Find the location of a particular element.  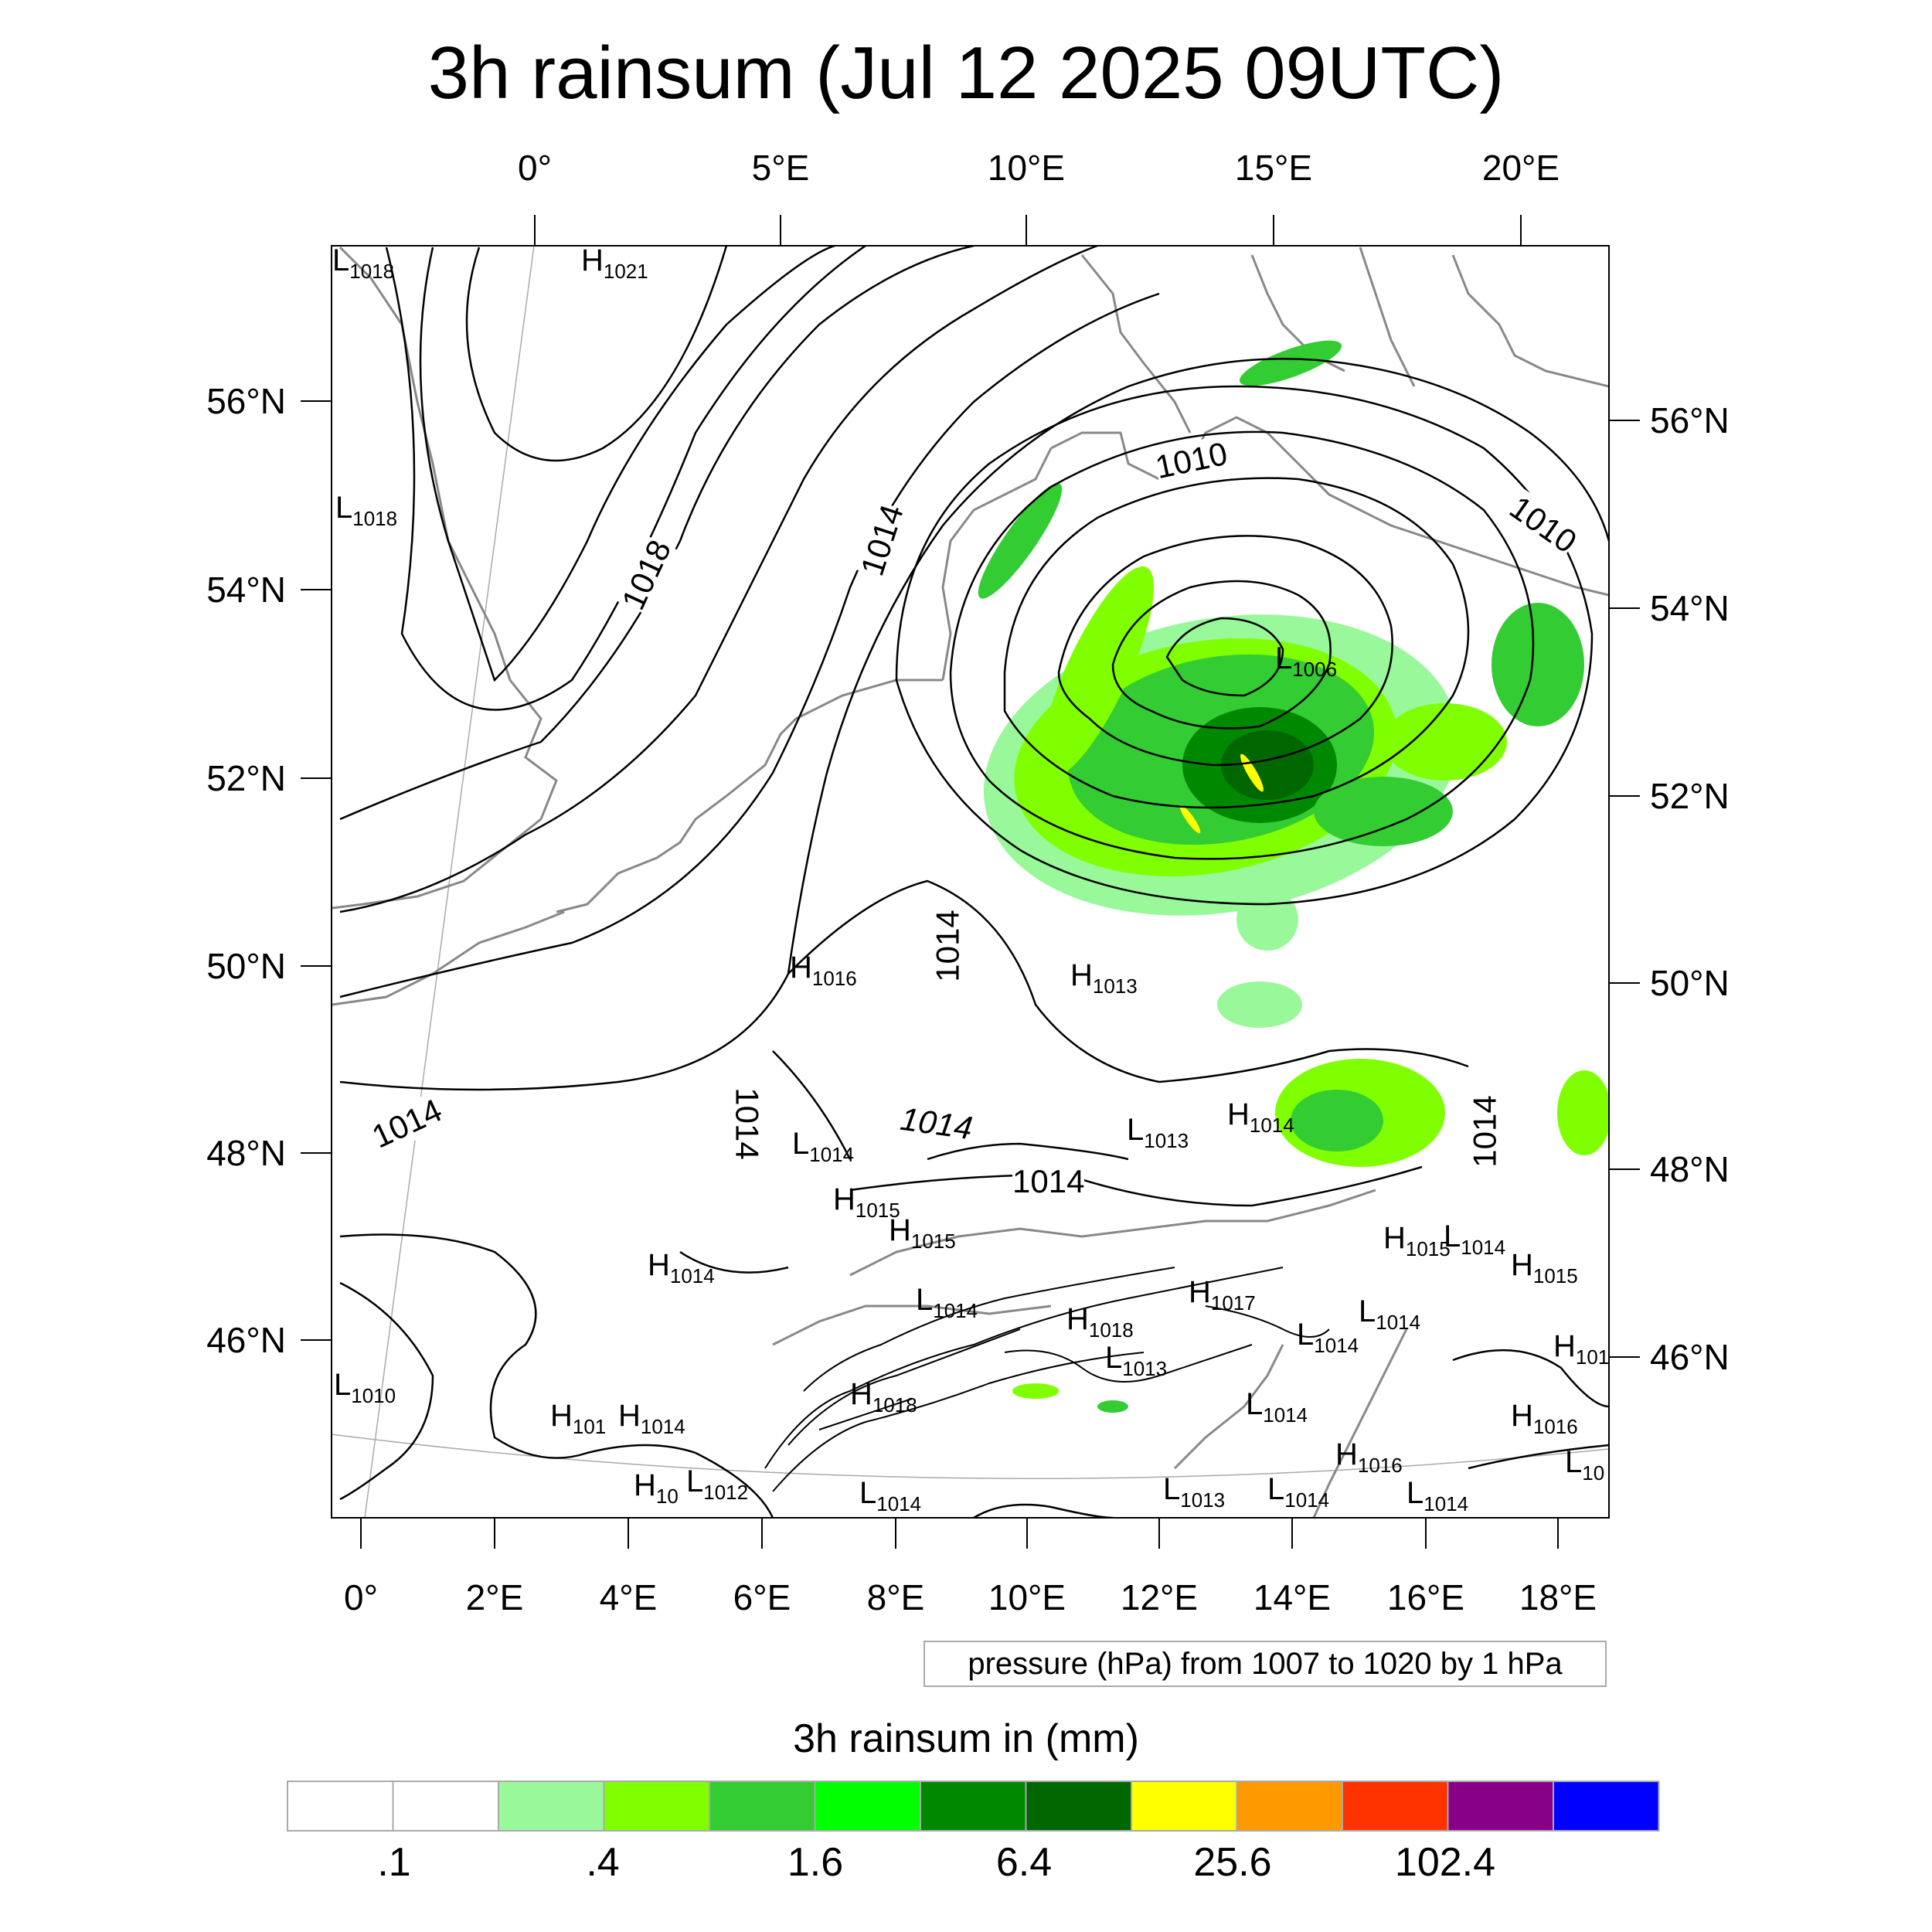

colorbar-tick-label: .1 is located at coordinates (394, 1863).